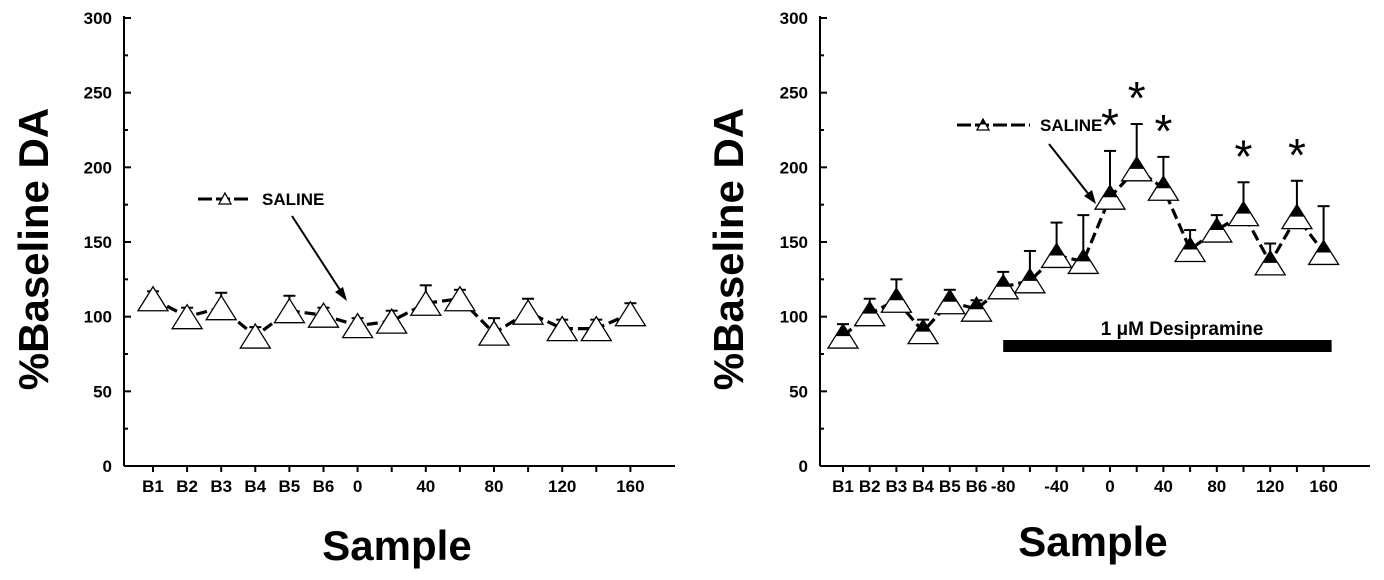 This screenshot has width=1384, height=580. What do you see at coordinates (1167, 346) in the screenshot?
I see `treatment-bar` at bounding box center [1167, 346].